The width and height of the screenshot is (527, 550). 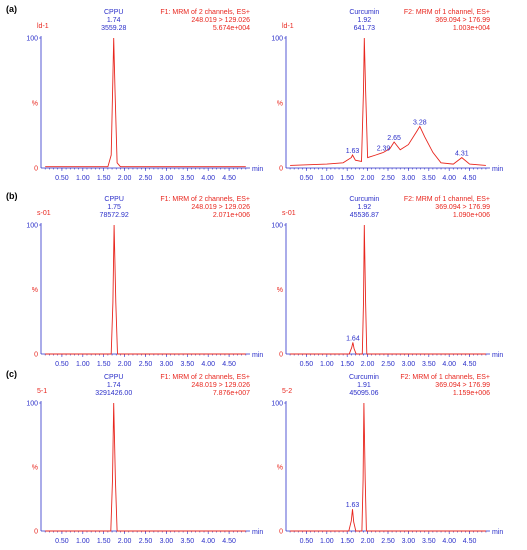 What do you see at coordinates (445, 377) in the screenshot?
I see `mrm-function-label: F2: MRM of 1 channels, ES+` at bounding box center [445, 377].